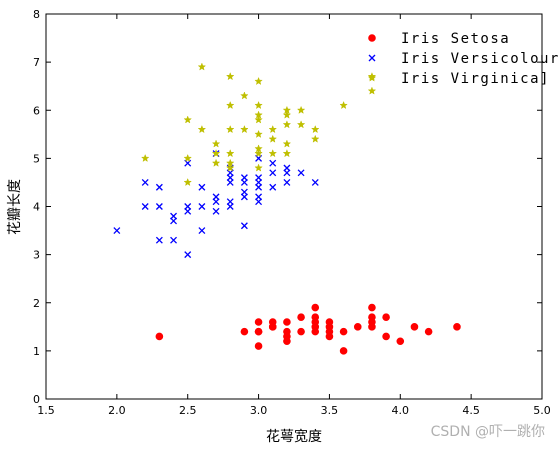 The width and height of the screenshot is (560, 449). Describe the element at coordinates (36, 158) in the screenshot. I see `y-tick-label: 5` at that location.